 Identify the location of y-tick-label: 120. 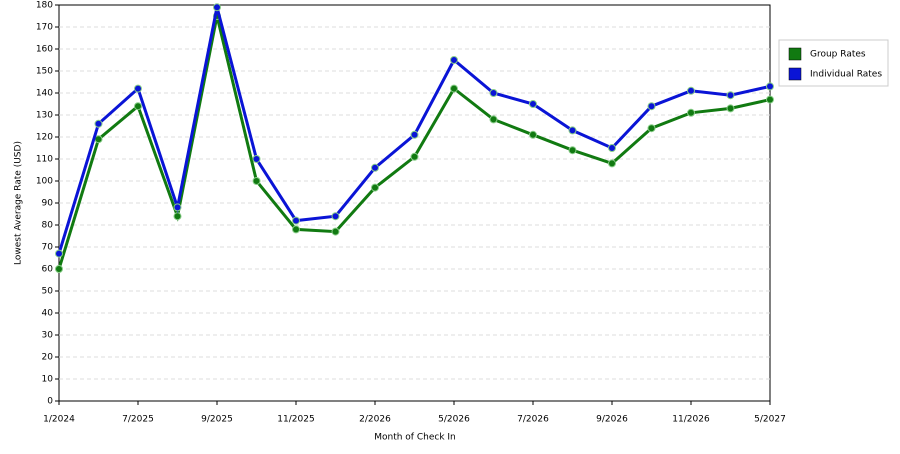
(44, 138).